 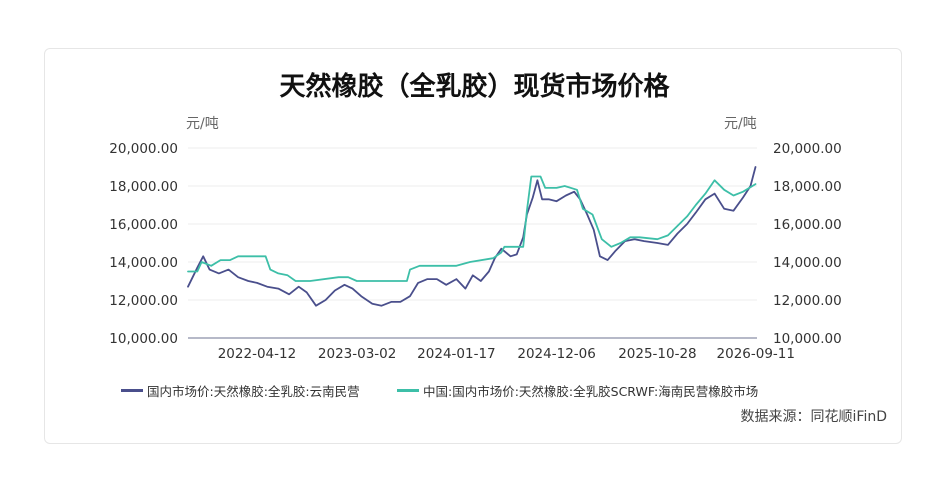 What do you see at coordinates (472, 228) in the screenshot?
I see `series-line-hainan` at bounding box center [472, 228].